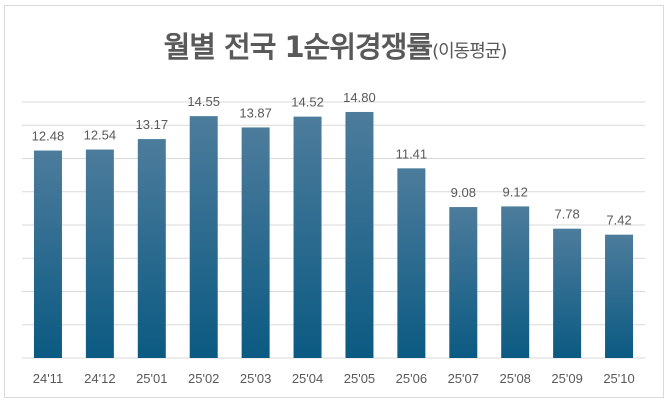  Describe the element at coordinates (255, 112) in the screenshot. I see `data-label: 13.87` at that location.